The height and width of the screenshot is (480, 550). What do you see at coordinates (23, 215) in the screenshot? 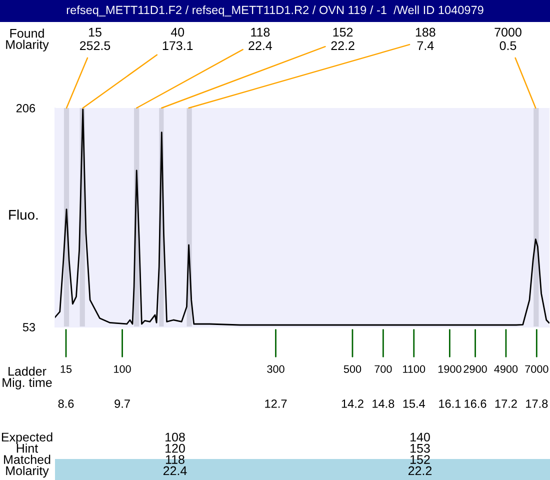
I see `y-axis-title: Fluo.` at bounding box center [23, 215].